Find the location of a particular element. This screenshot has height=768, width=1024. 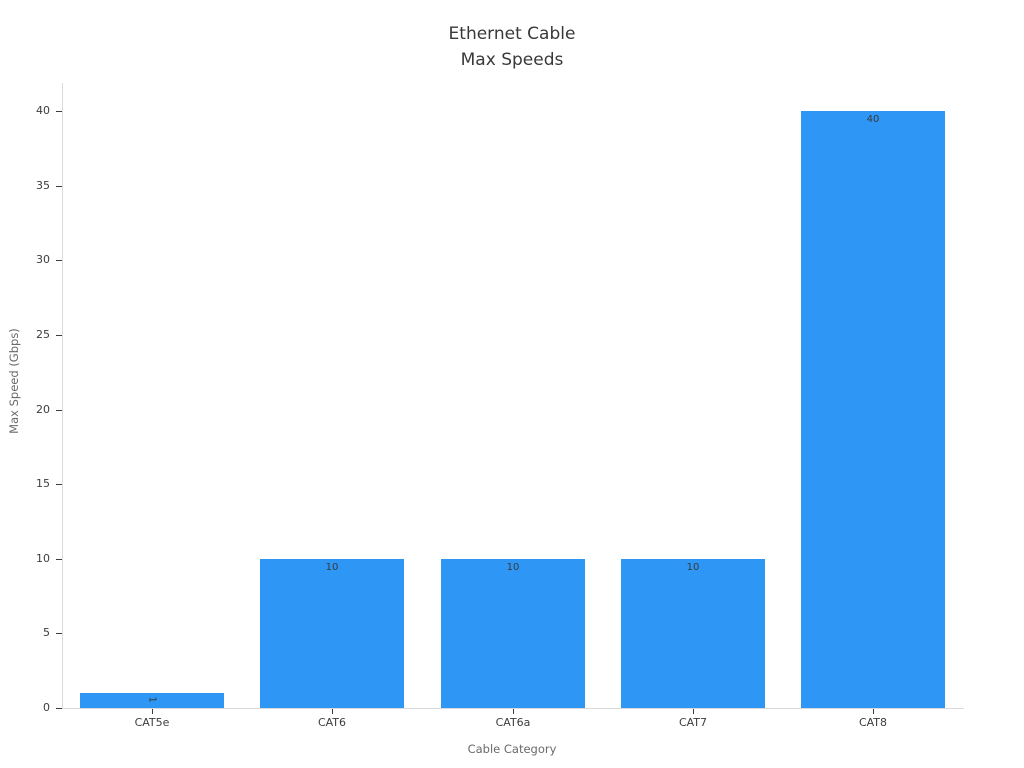

bar-cat6a is located at coordinates (513, 633).